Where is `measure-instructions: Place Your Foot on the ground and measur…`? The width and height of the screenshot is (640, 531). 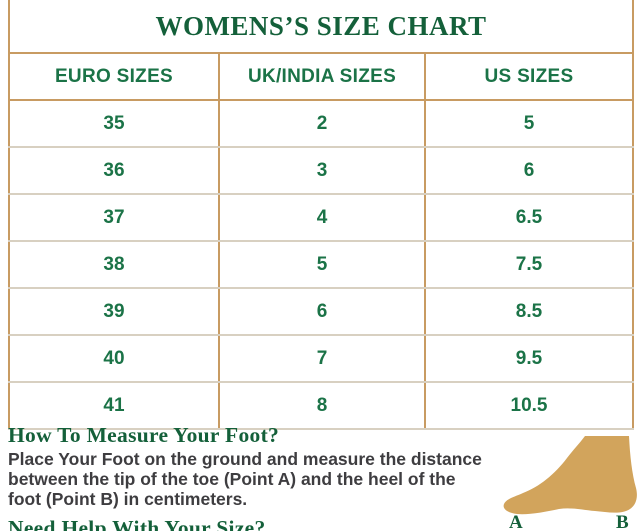 measure-instructions: Place Your Foot on the ground and measur… is located at coordinates (245, 479).